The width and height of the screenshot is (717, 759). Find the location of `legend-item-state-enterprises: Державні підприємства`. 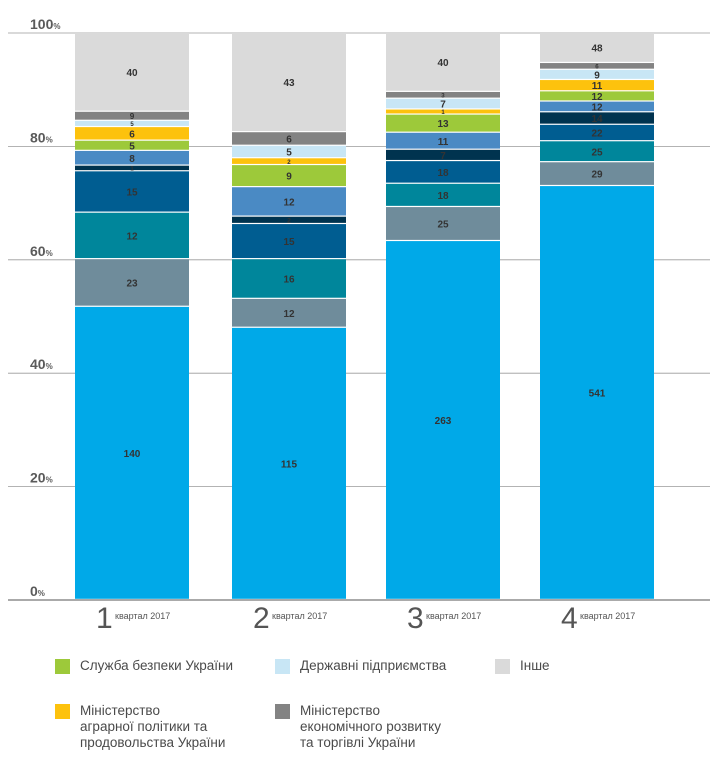

legend-item-state-enterprises: Державні підприємства is located at coordinates (360, 666).